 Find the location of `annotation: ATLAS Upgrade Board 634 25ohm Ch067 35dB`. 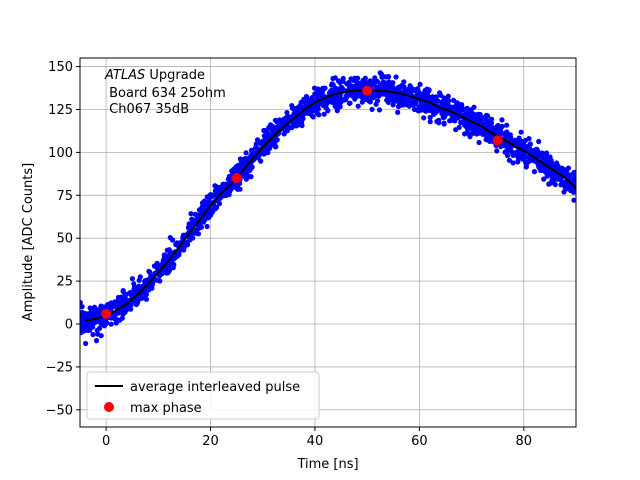

annotation: ATLAS Upgrade Board 634 25ohm Ch067 35dB is located at coordinates (165, 92).